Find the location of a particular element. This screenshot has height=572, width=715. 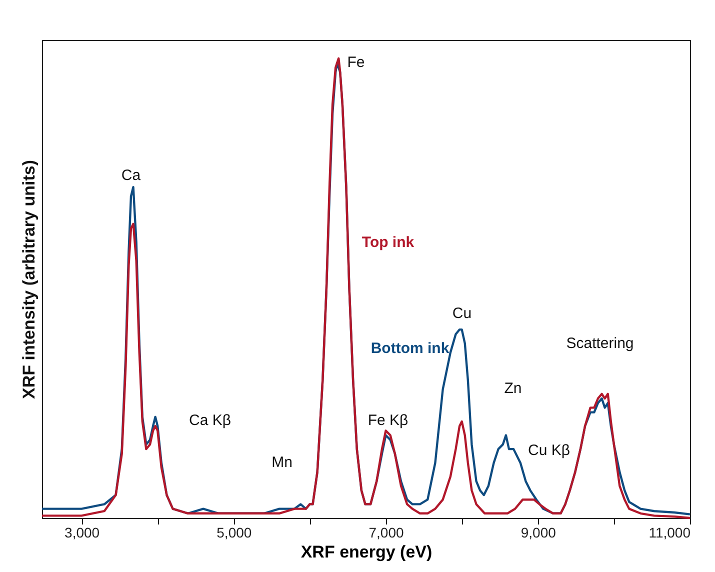

annotation: Ca Kβ is located at coordinates (210, 420).